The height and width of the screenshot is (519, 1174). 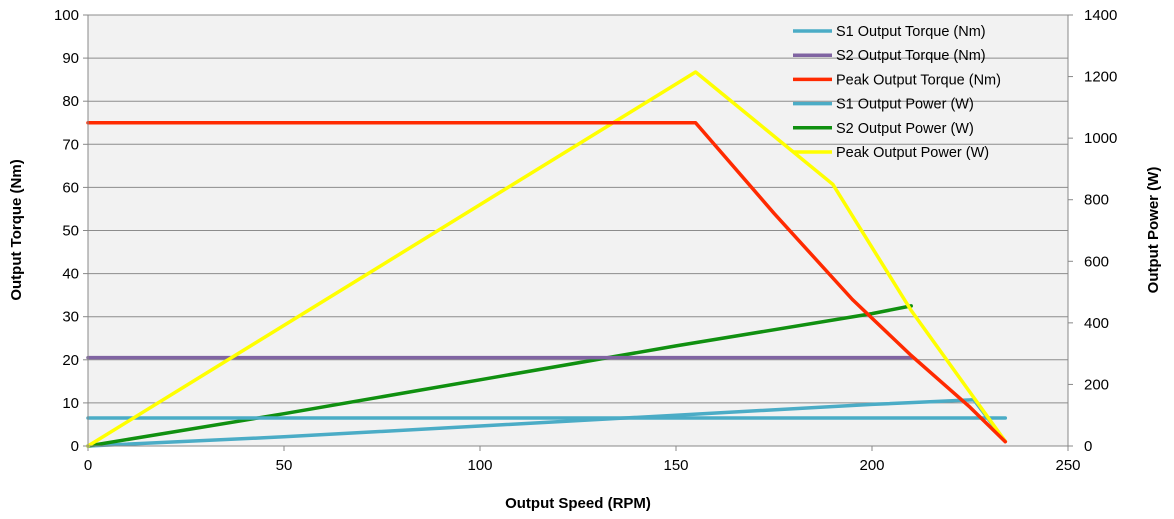 What do you see at coordinates (1096, 384) in the screenshot?
I see `y2-tick-label: 200` at bounding box center [1096, 384].